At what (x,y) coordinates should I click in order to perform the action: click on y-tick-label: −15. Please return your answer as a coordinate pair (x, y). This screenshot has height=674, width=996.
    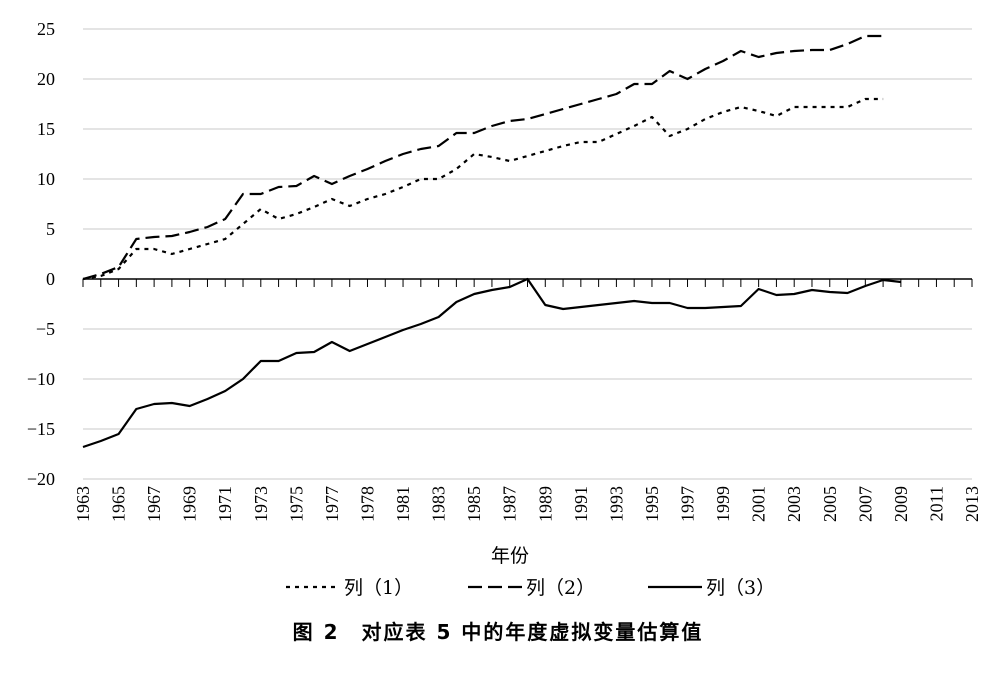
    Looking at the image, I should click on (41, 429).